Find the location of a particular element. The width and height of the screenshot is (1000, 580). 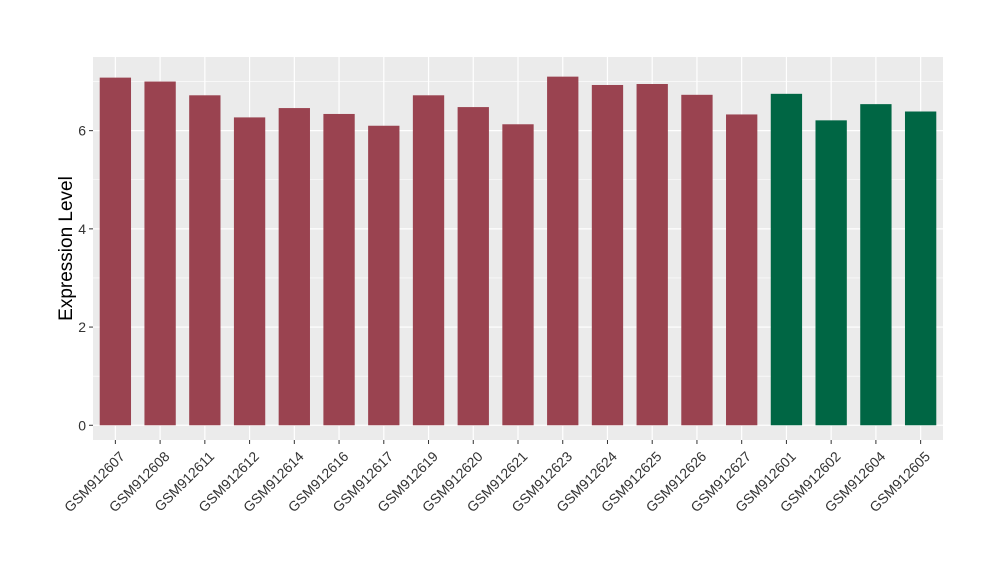

bar-GSM912619 is located at coordinates (428, 260).